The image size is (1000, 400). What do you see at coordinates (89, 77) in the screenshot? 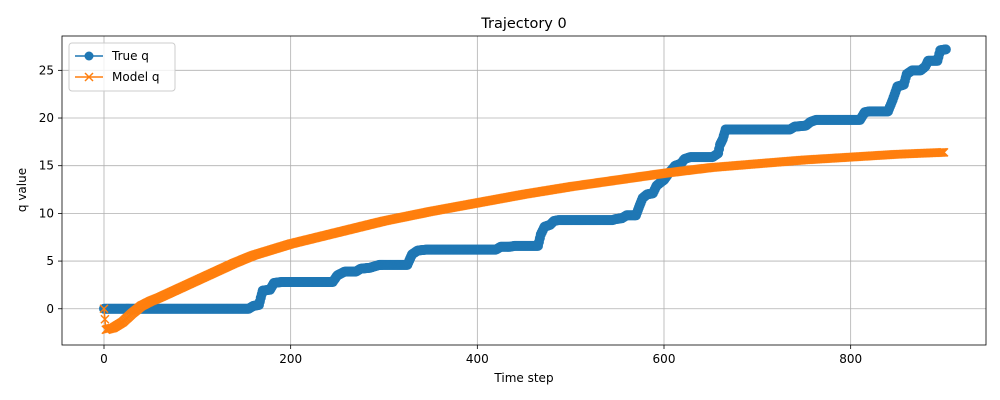
I see `legend-model-q-marker` at bounding box center [89, 77].